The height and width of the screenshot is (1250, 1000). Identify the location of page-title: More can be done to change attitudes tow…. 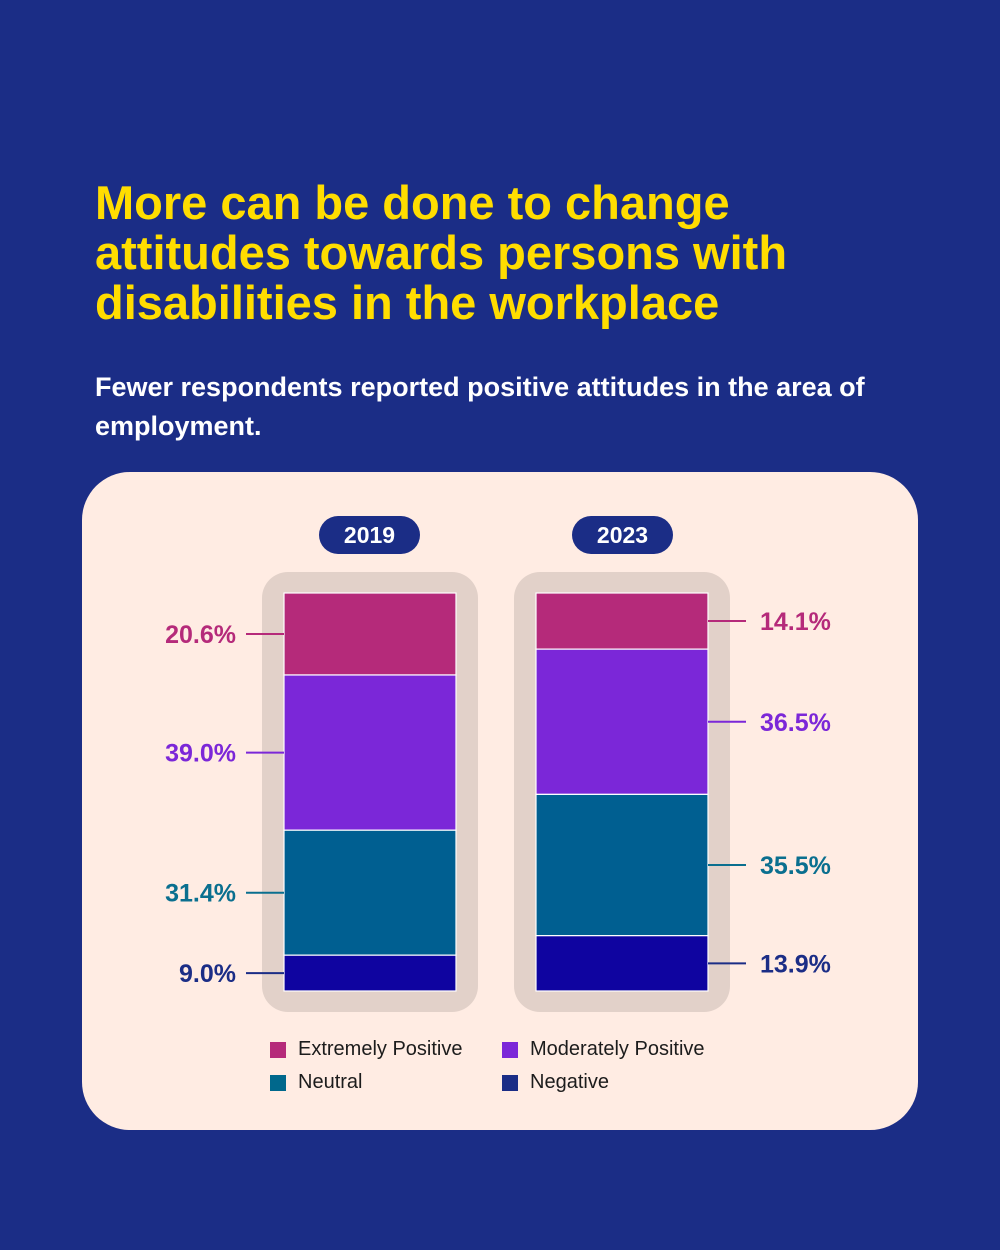
(441, 252).